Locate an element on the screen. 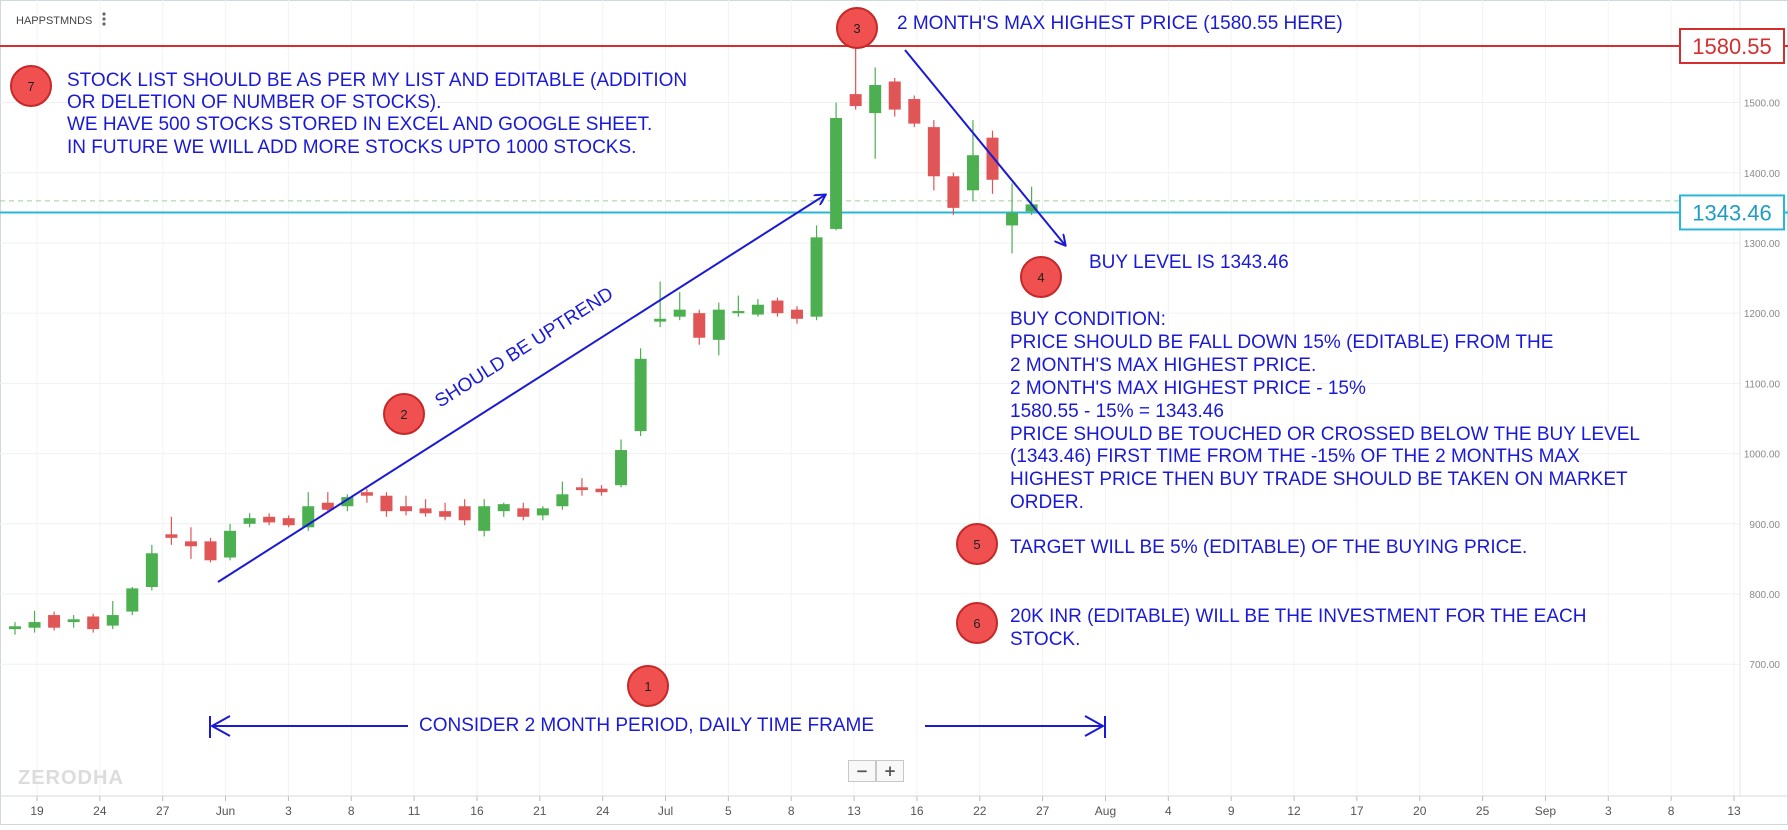  vertical-dots-icon is located at coordinates (104, 19).